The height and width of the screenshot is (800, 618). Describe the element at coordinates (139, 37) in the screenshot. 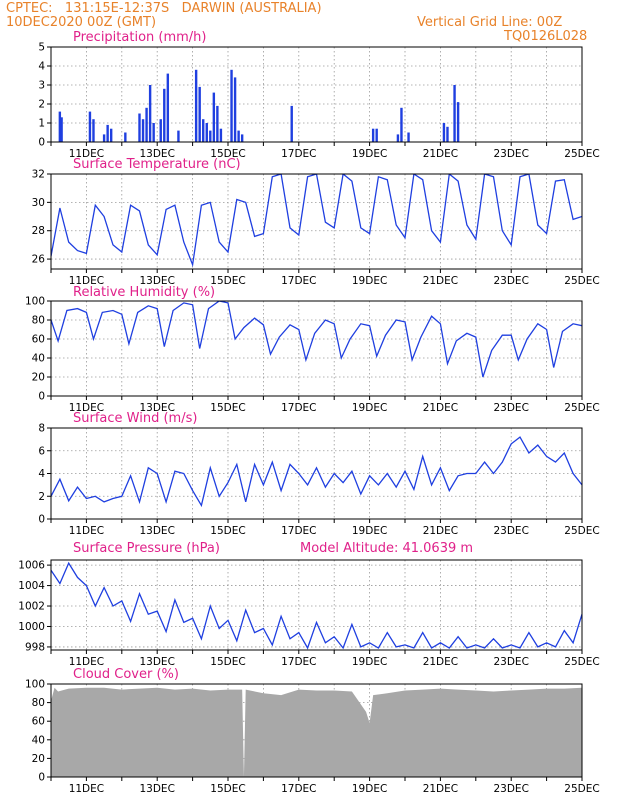

I see `precip-panel-title: Precipitation (mm/h)` at that location.